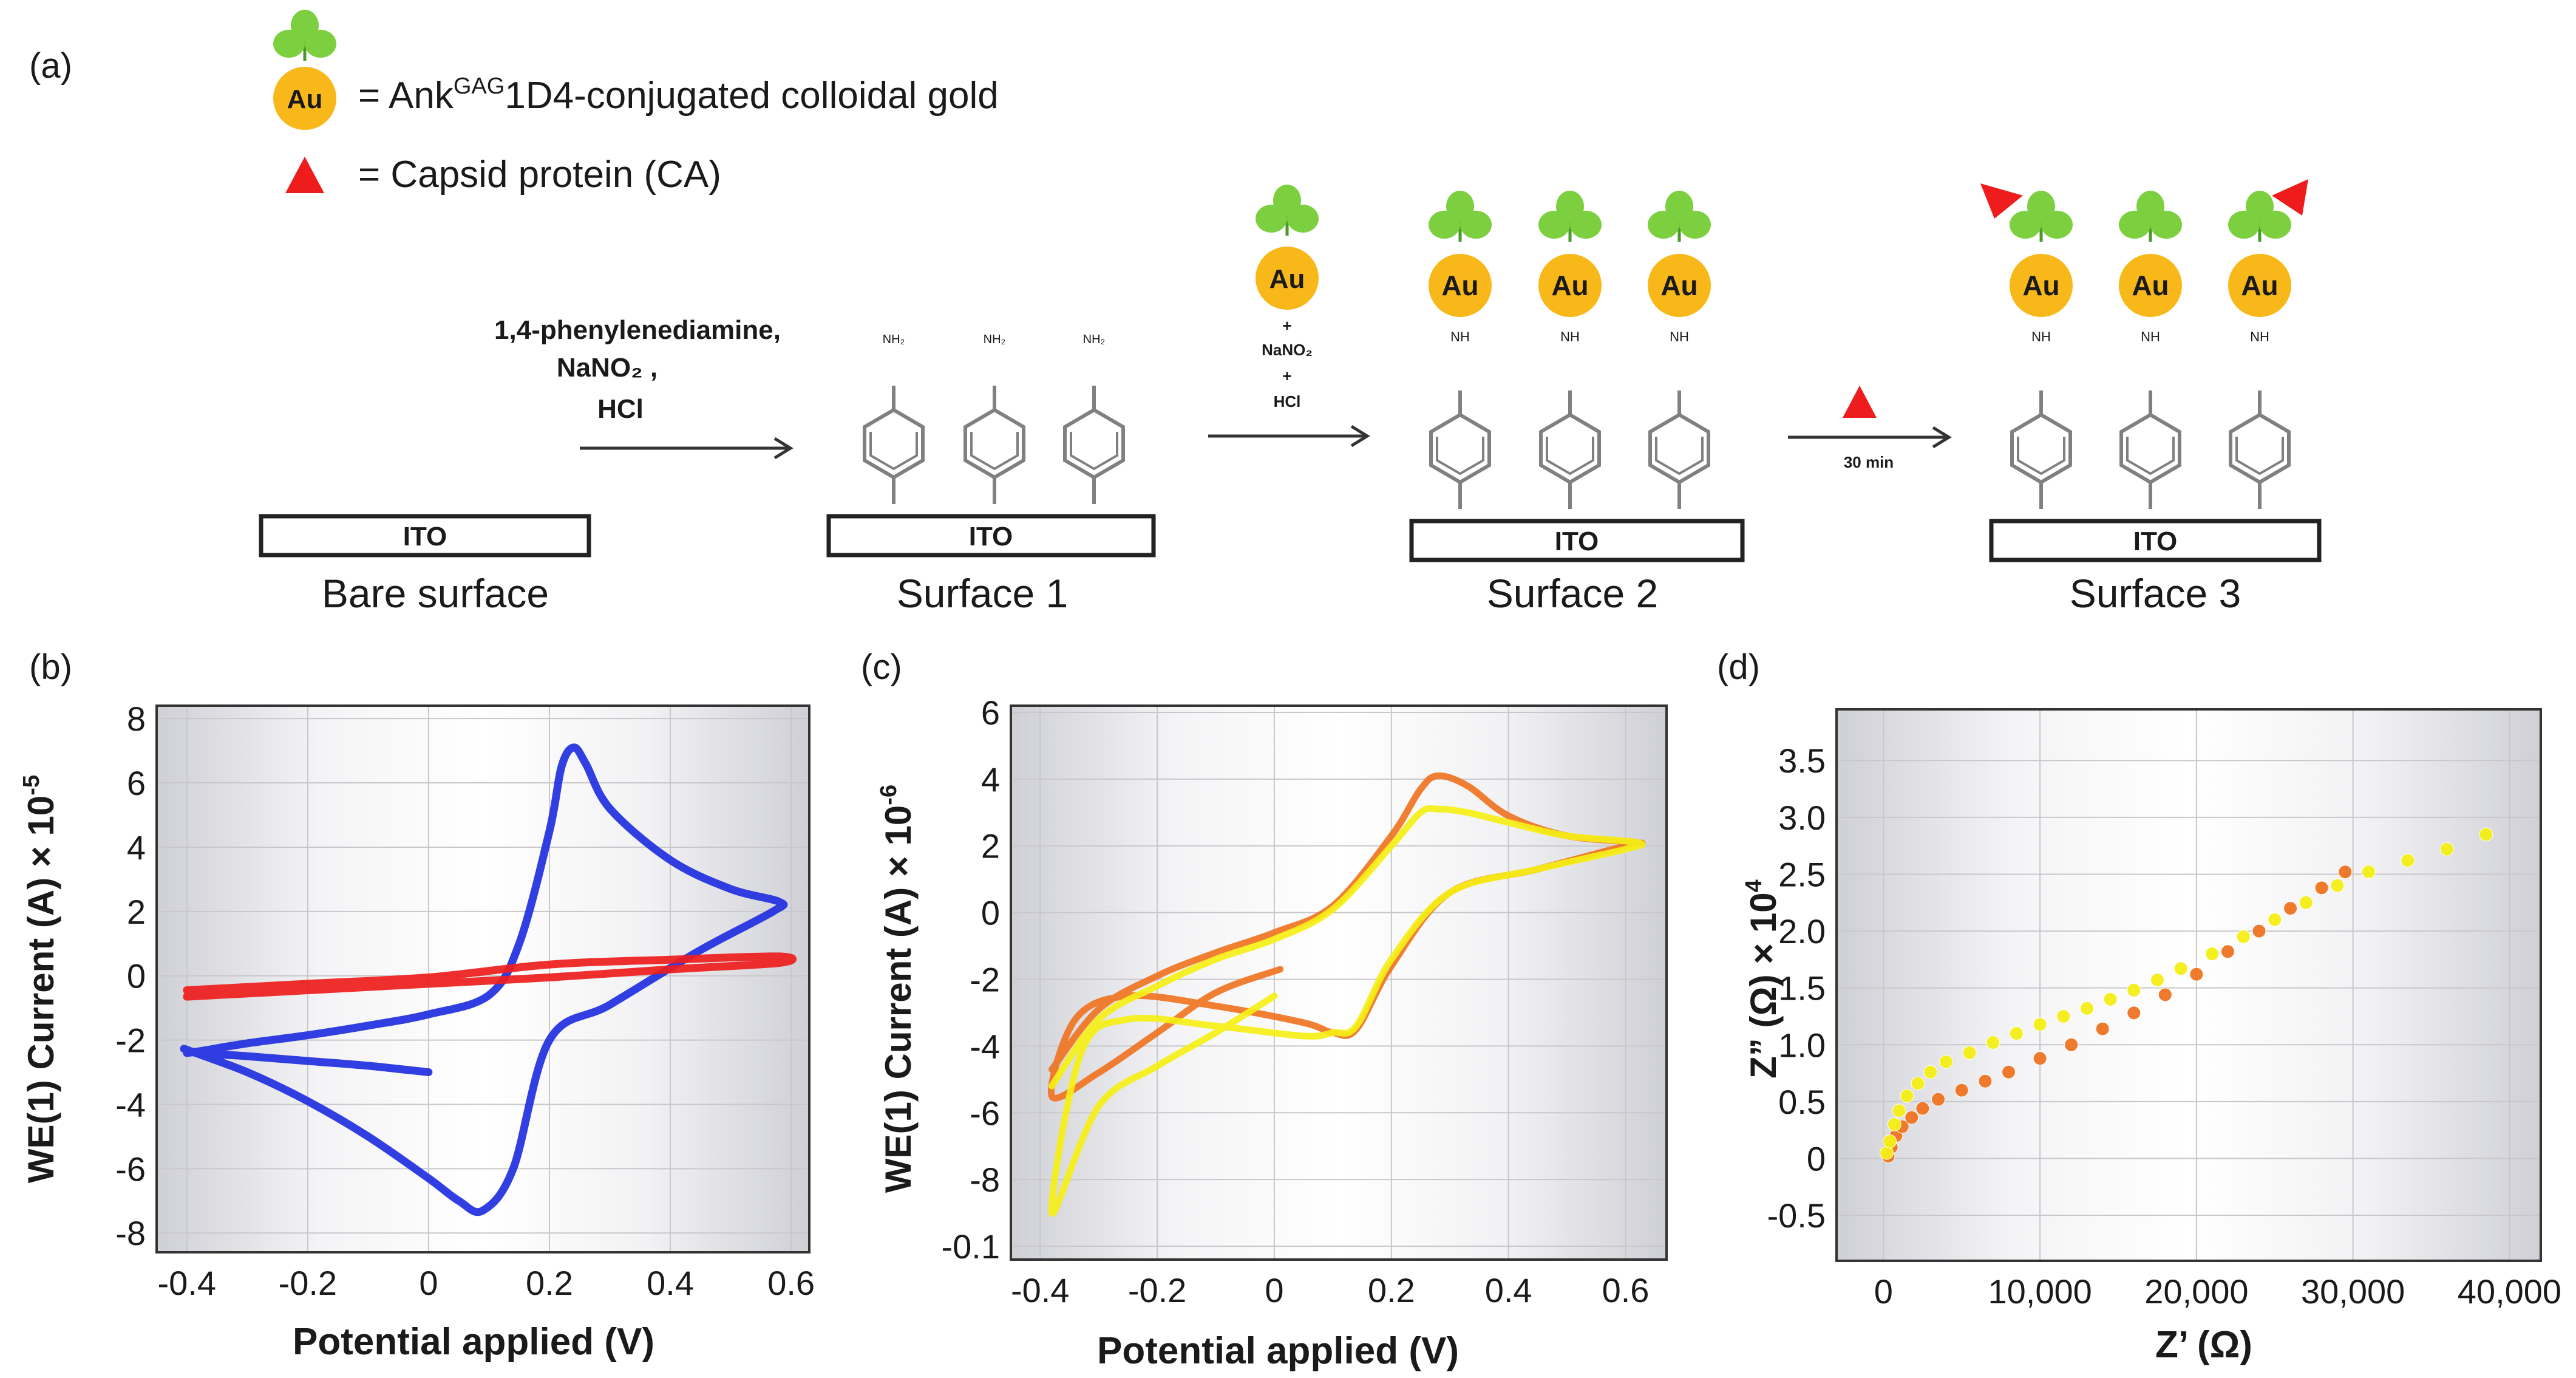 The image size is (2576, 1378). I want to click on x-tick-label: 30,000, so click(2353, 1292).